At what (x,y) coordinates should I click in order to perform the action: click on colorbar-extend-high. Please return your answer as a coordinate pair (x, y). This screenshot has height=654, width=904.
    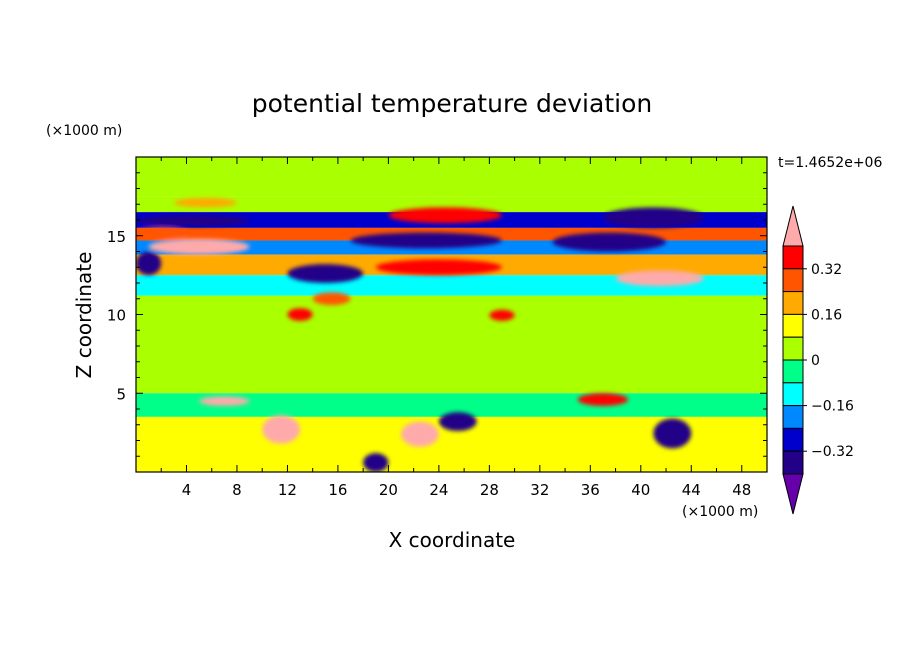
    Looking at the image, I should click on (793, 226).